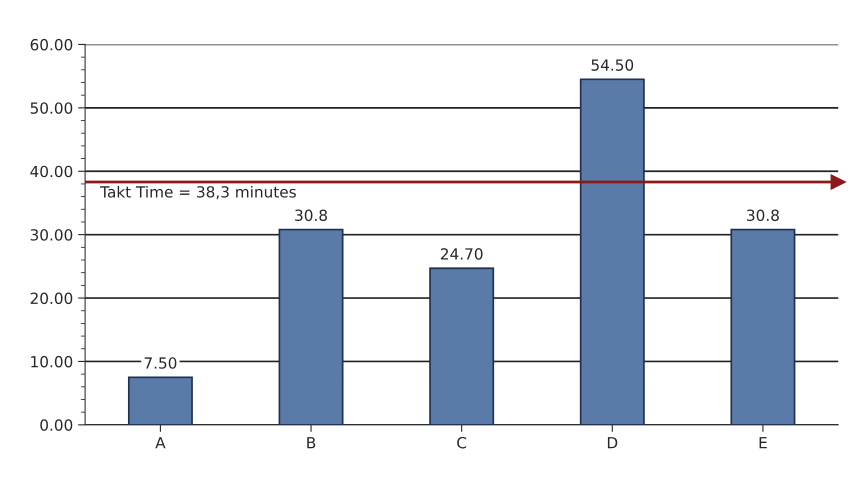  What do you see at coordinates (763, 442) in the screenshot?
I see `x-tick-label: E` at bounding box center [763, 442].